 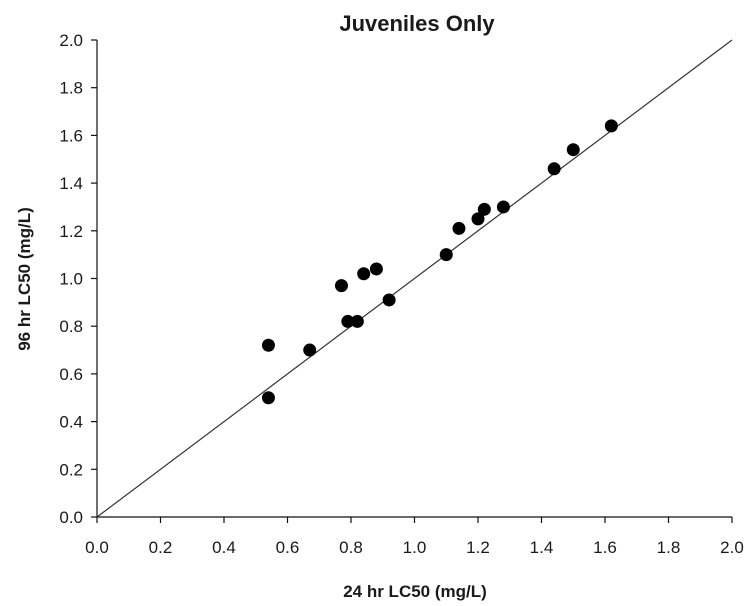 What do you see at coordinates (71, 326) in the screenshot?
I see `y-tick-label: 0.8` at bounding box center [71, 326].